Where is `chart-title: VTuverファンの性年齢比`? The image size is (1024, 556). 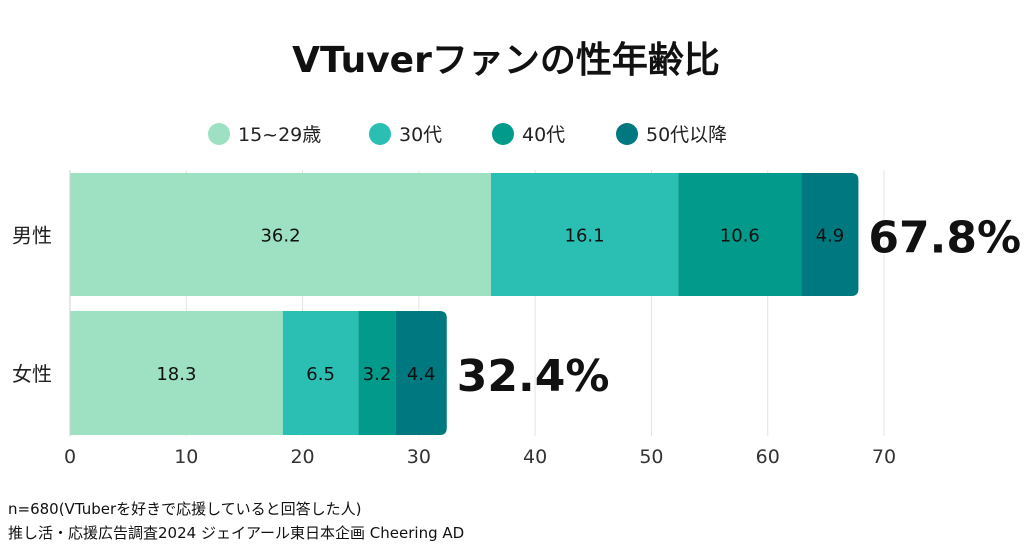 chart-title: VTuverファンの性年齢比 is located at coordinates (506, 60).